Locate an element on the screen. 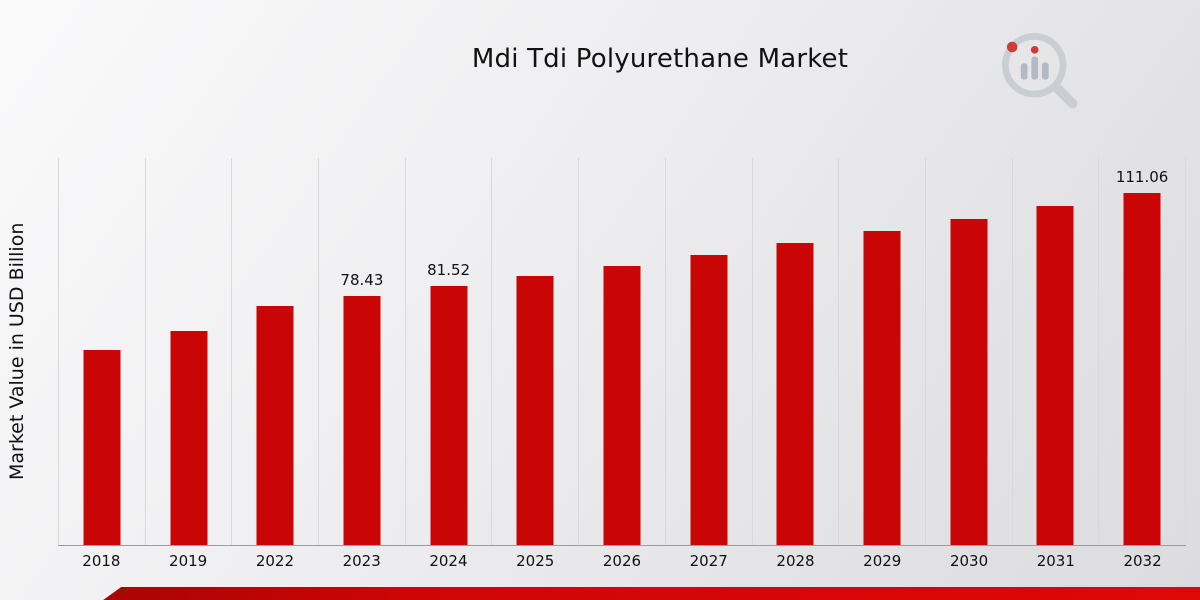 The width and height of the screenshot is (1200, 600). x-tick-label-2019: 2019 is located at coordinates (188, 561).